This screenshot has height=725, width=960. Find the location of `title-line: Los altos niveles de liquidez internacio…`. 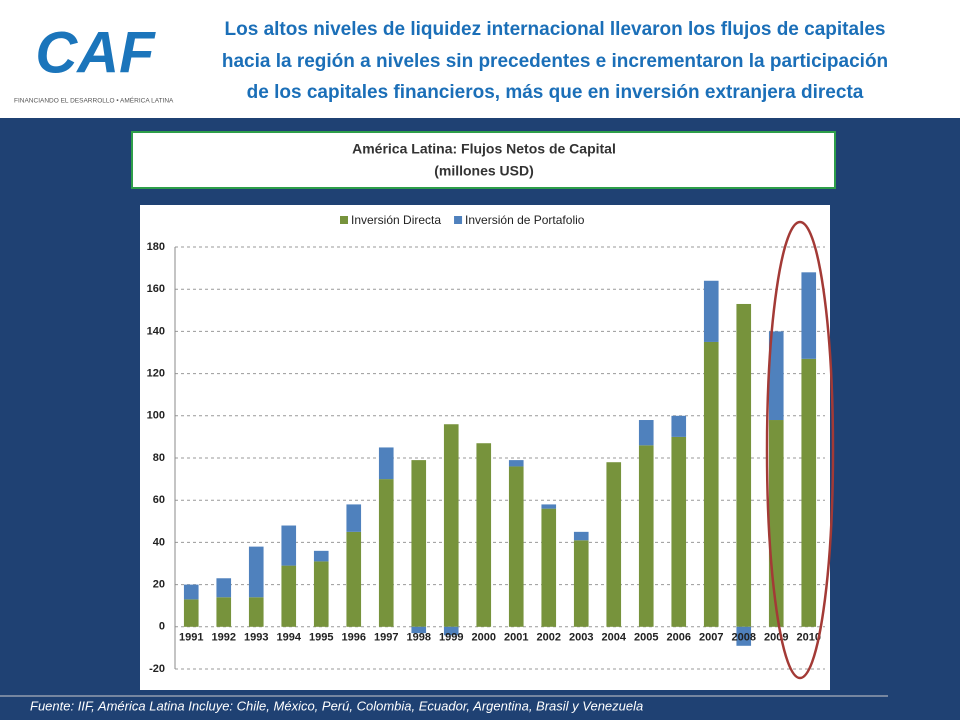

title-line: Los altos niveles de liquidez internacio… is located at coordinates (555, 29).